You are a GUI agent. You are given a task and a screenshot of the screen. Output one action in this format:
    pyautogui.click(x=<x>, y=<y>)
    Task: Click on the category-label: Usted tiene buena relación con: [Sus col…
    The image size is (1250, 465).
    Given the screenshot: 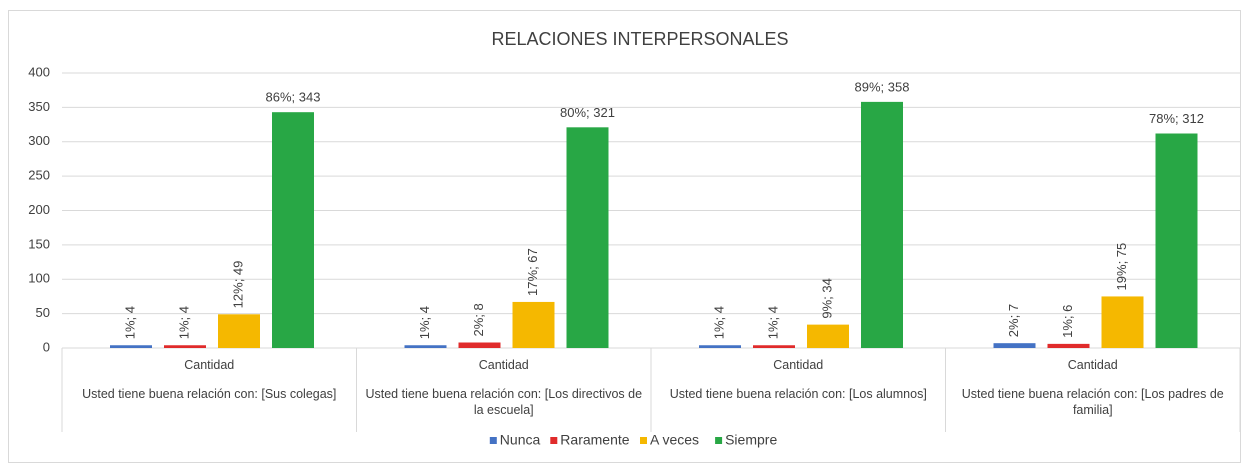 What is the action you would take?
    pyautogui.click(x=209, y=394)
    